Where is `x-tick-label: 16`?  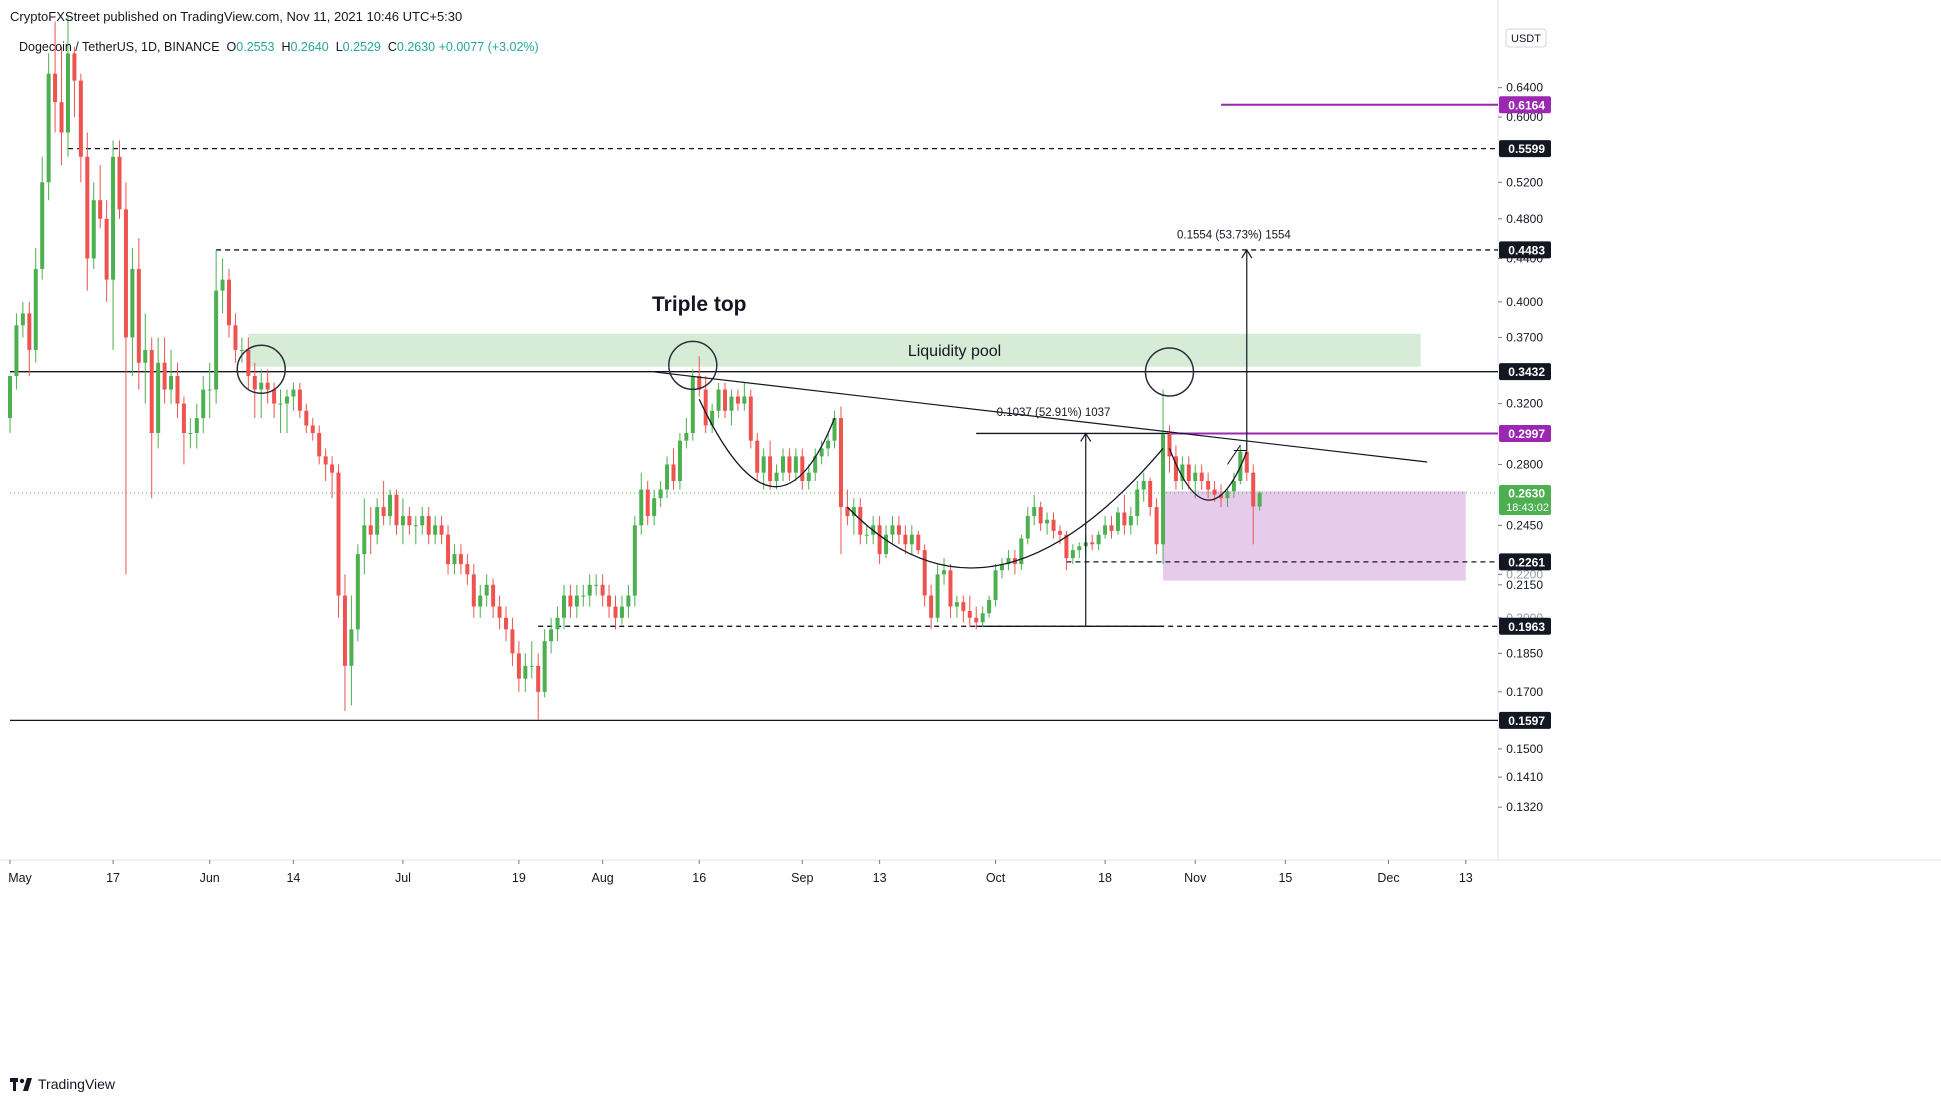
x-tick-label: 16 is located at coordinates (699, 878).